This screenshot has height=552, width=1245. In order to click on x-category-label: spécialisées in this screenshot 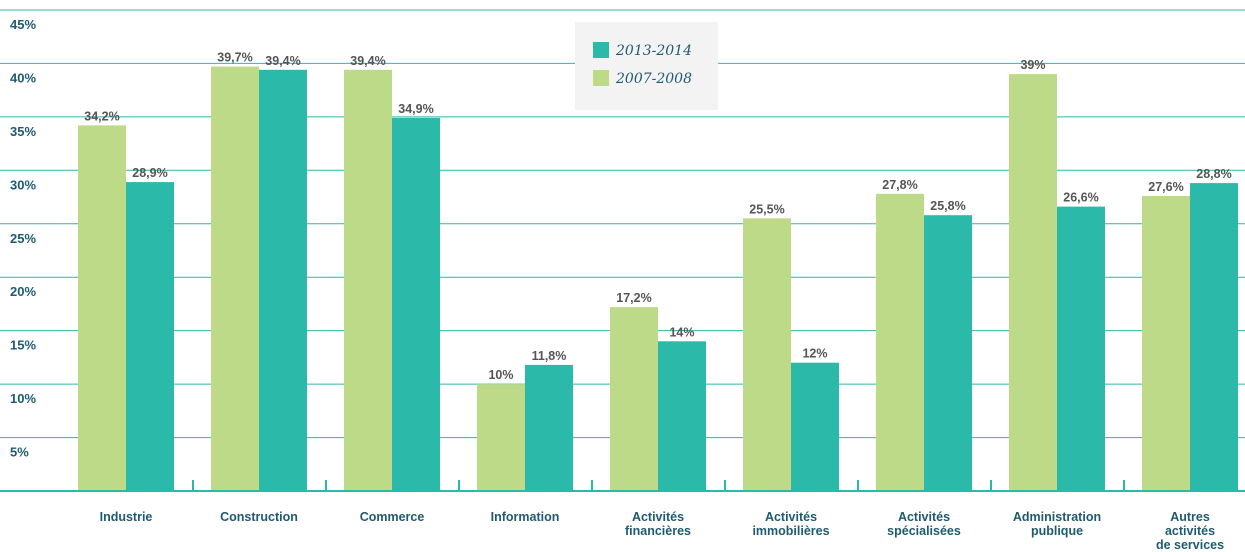, I will do `click(924, 531)`.